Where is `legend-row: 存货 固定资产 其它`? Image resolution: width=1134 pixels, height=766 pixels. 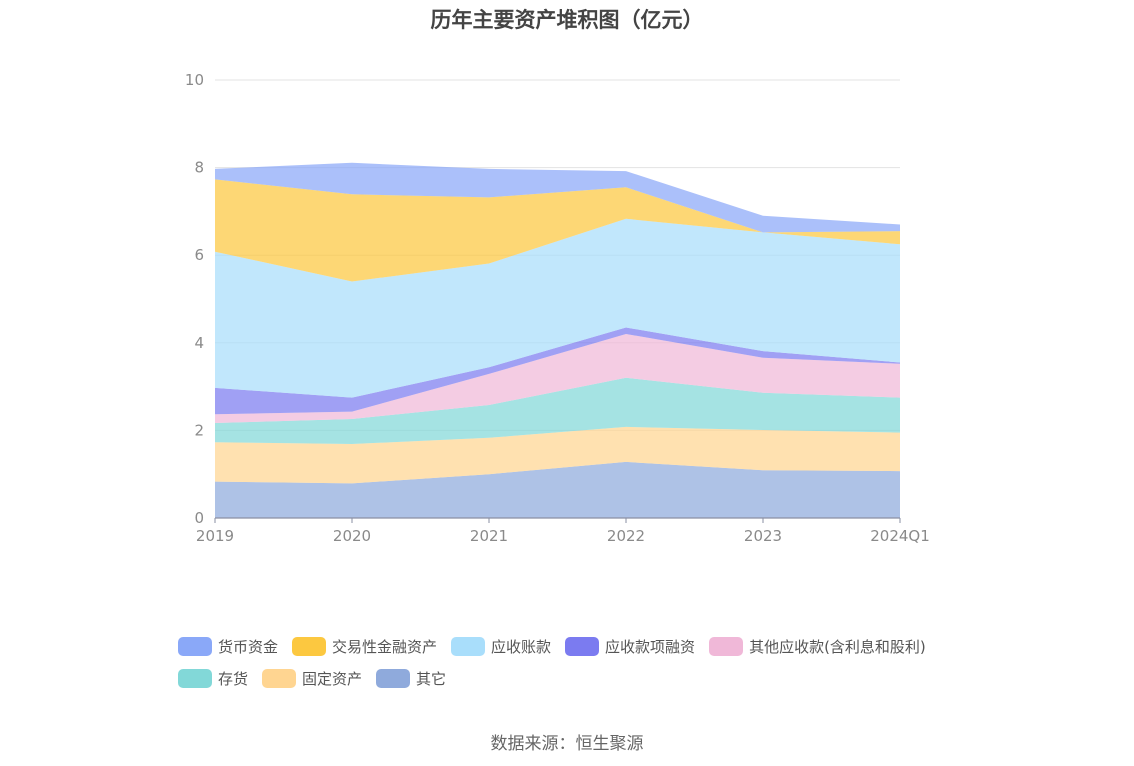
legend-row: 存货 固定资产 其它 is located at coordinates (588, 678).